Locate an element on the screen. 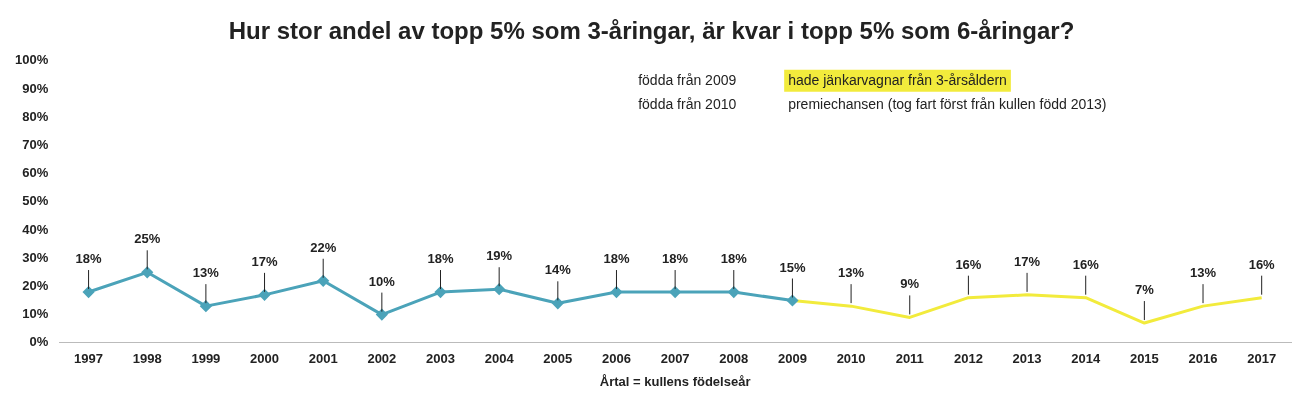  y-tick-label: 90% is located at coordinates (35, 88).